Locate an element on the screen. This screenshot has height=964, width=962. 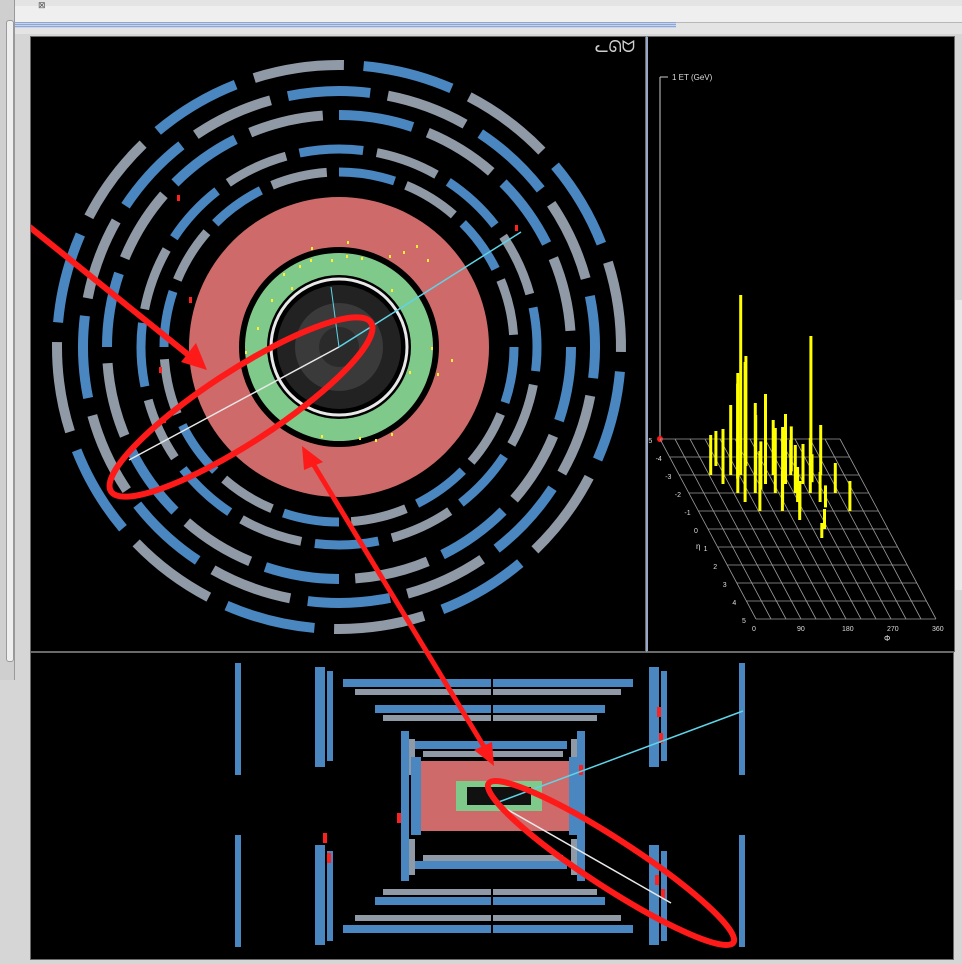
et-axis-label: 1 ET (GeV) is located at coordinates (692, 77).